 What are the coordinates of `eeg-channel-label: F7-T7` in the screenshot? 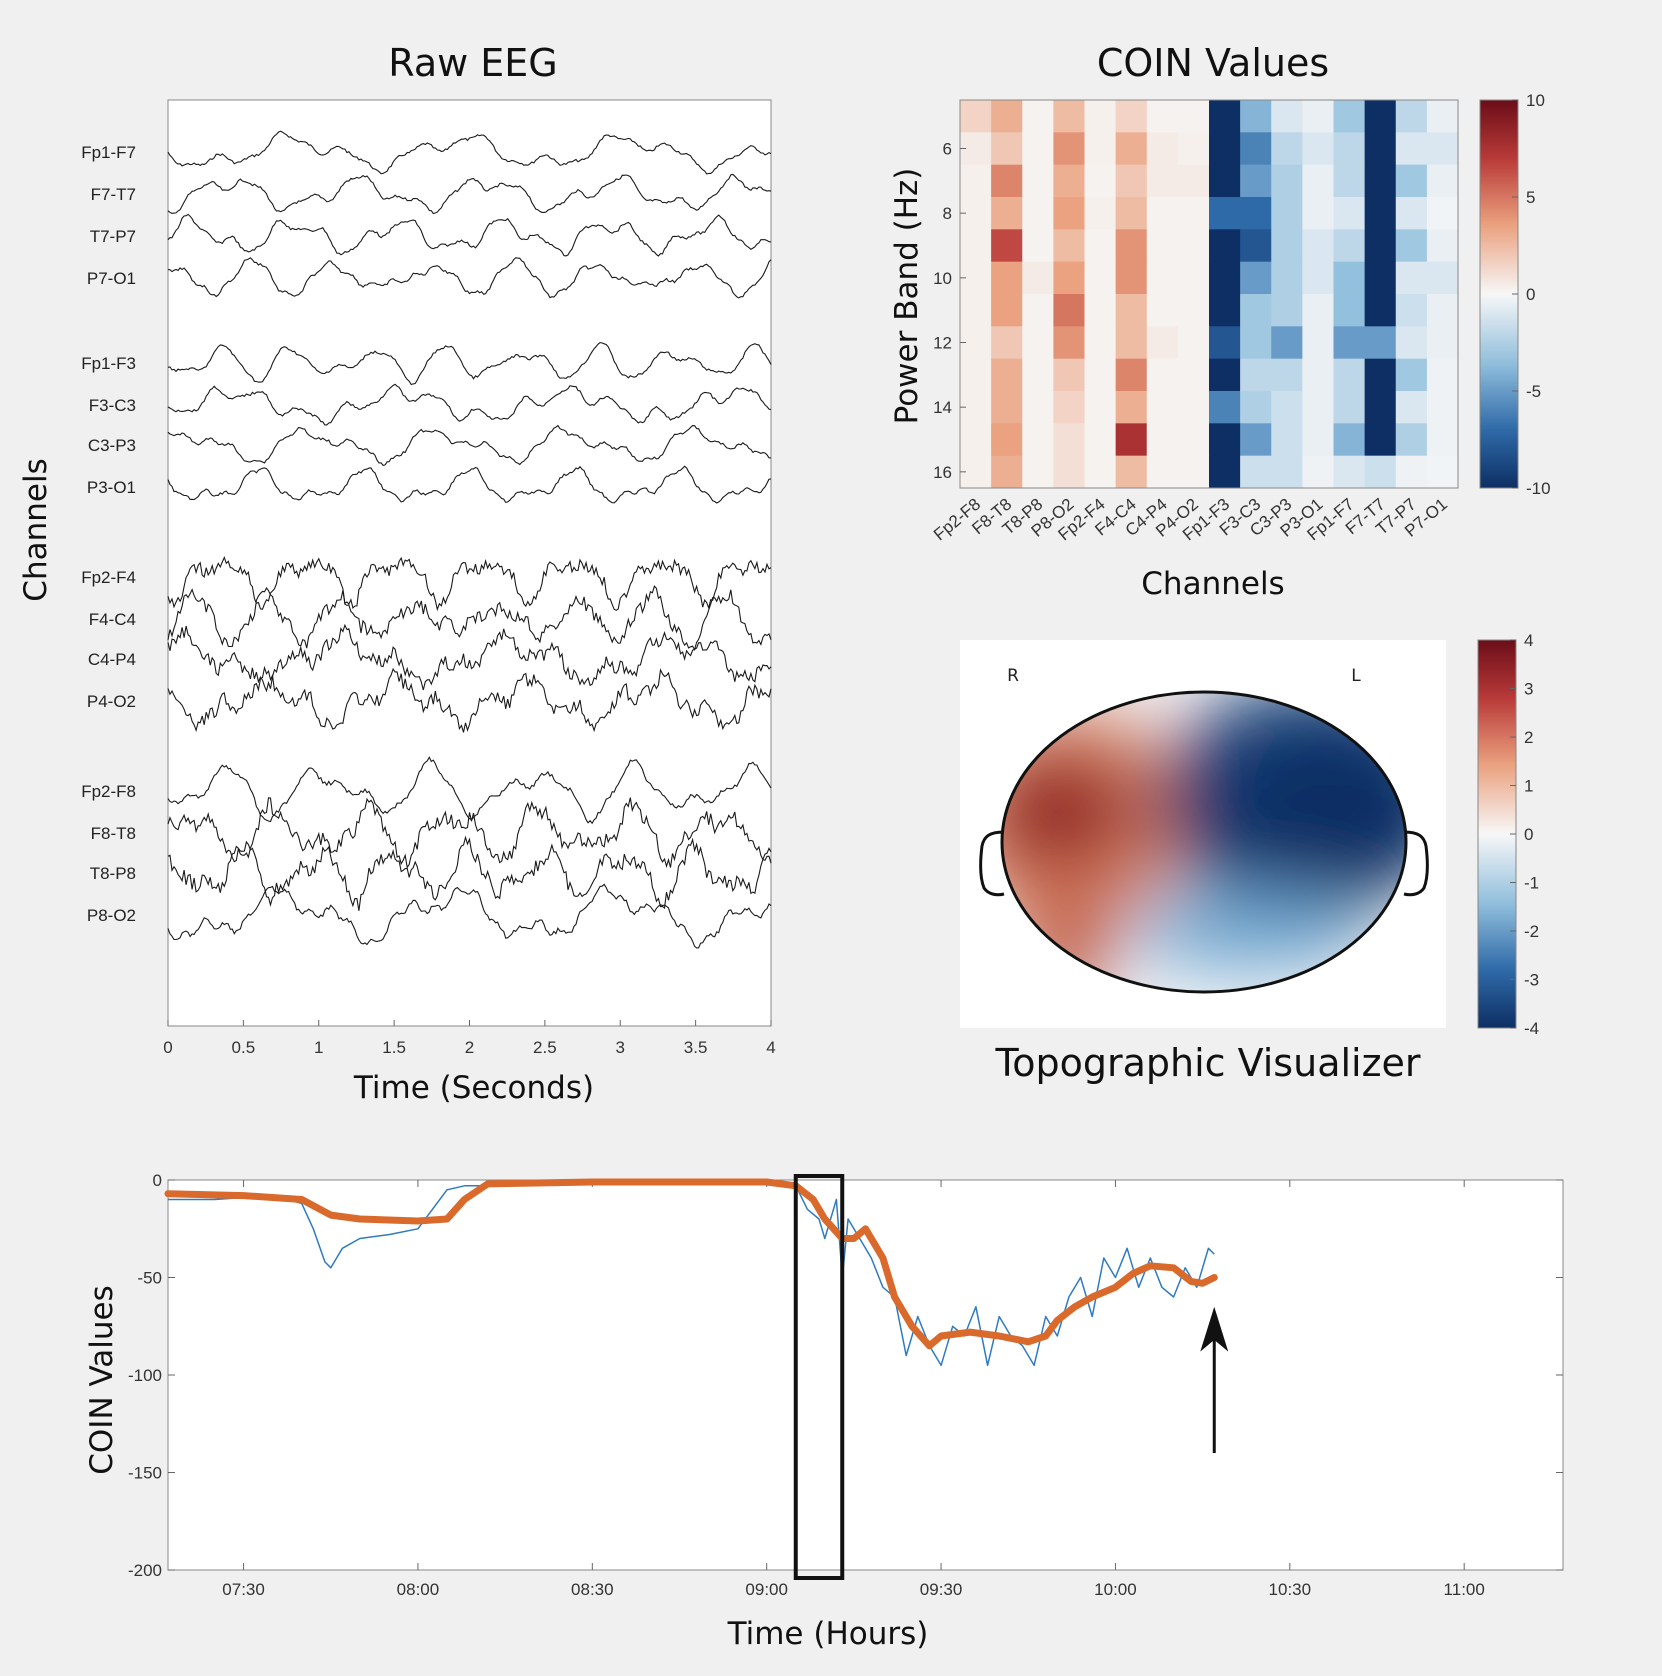 It's located at (113, 194).